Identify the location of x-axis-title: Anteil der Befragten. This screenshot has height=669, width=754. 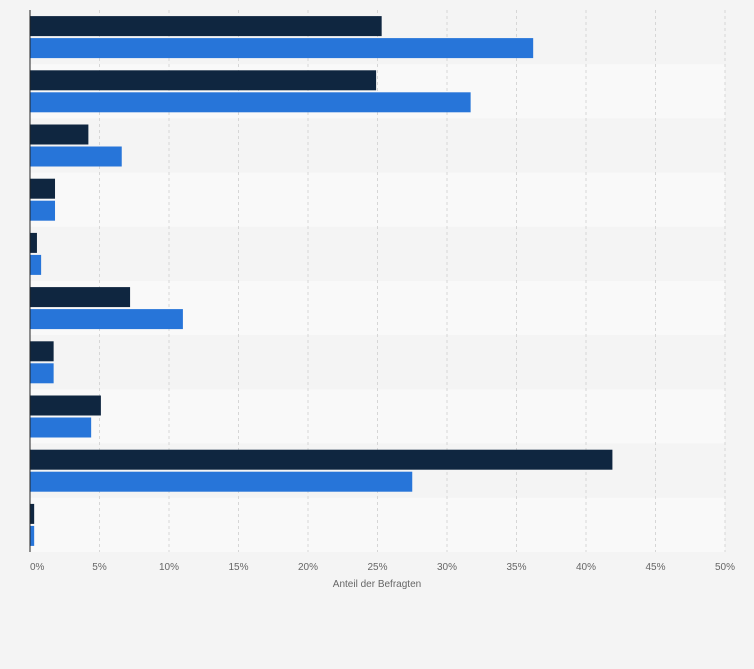
(377, 584).